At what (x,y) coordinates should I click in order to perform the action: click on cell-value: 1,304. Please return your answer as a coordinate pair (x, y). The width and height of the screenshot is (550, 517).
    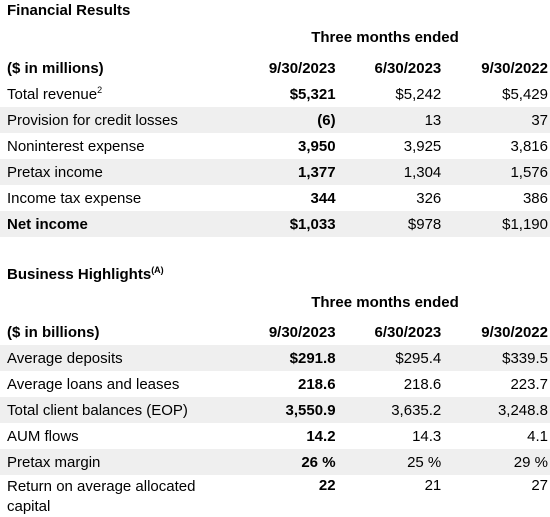
    Looking at the image, I should click on (388, 172).